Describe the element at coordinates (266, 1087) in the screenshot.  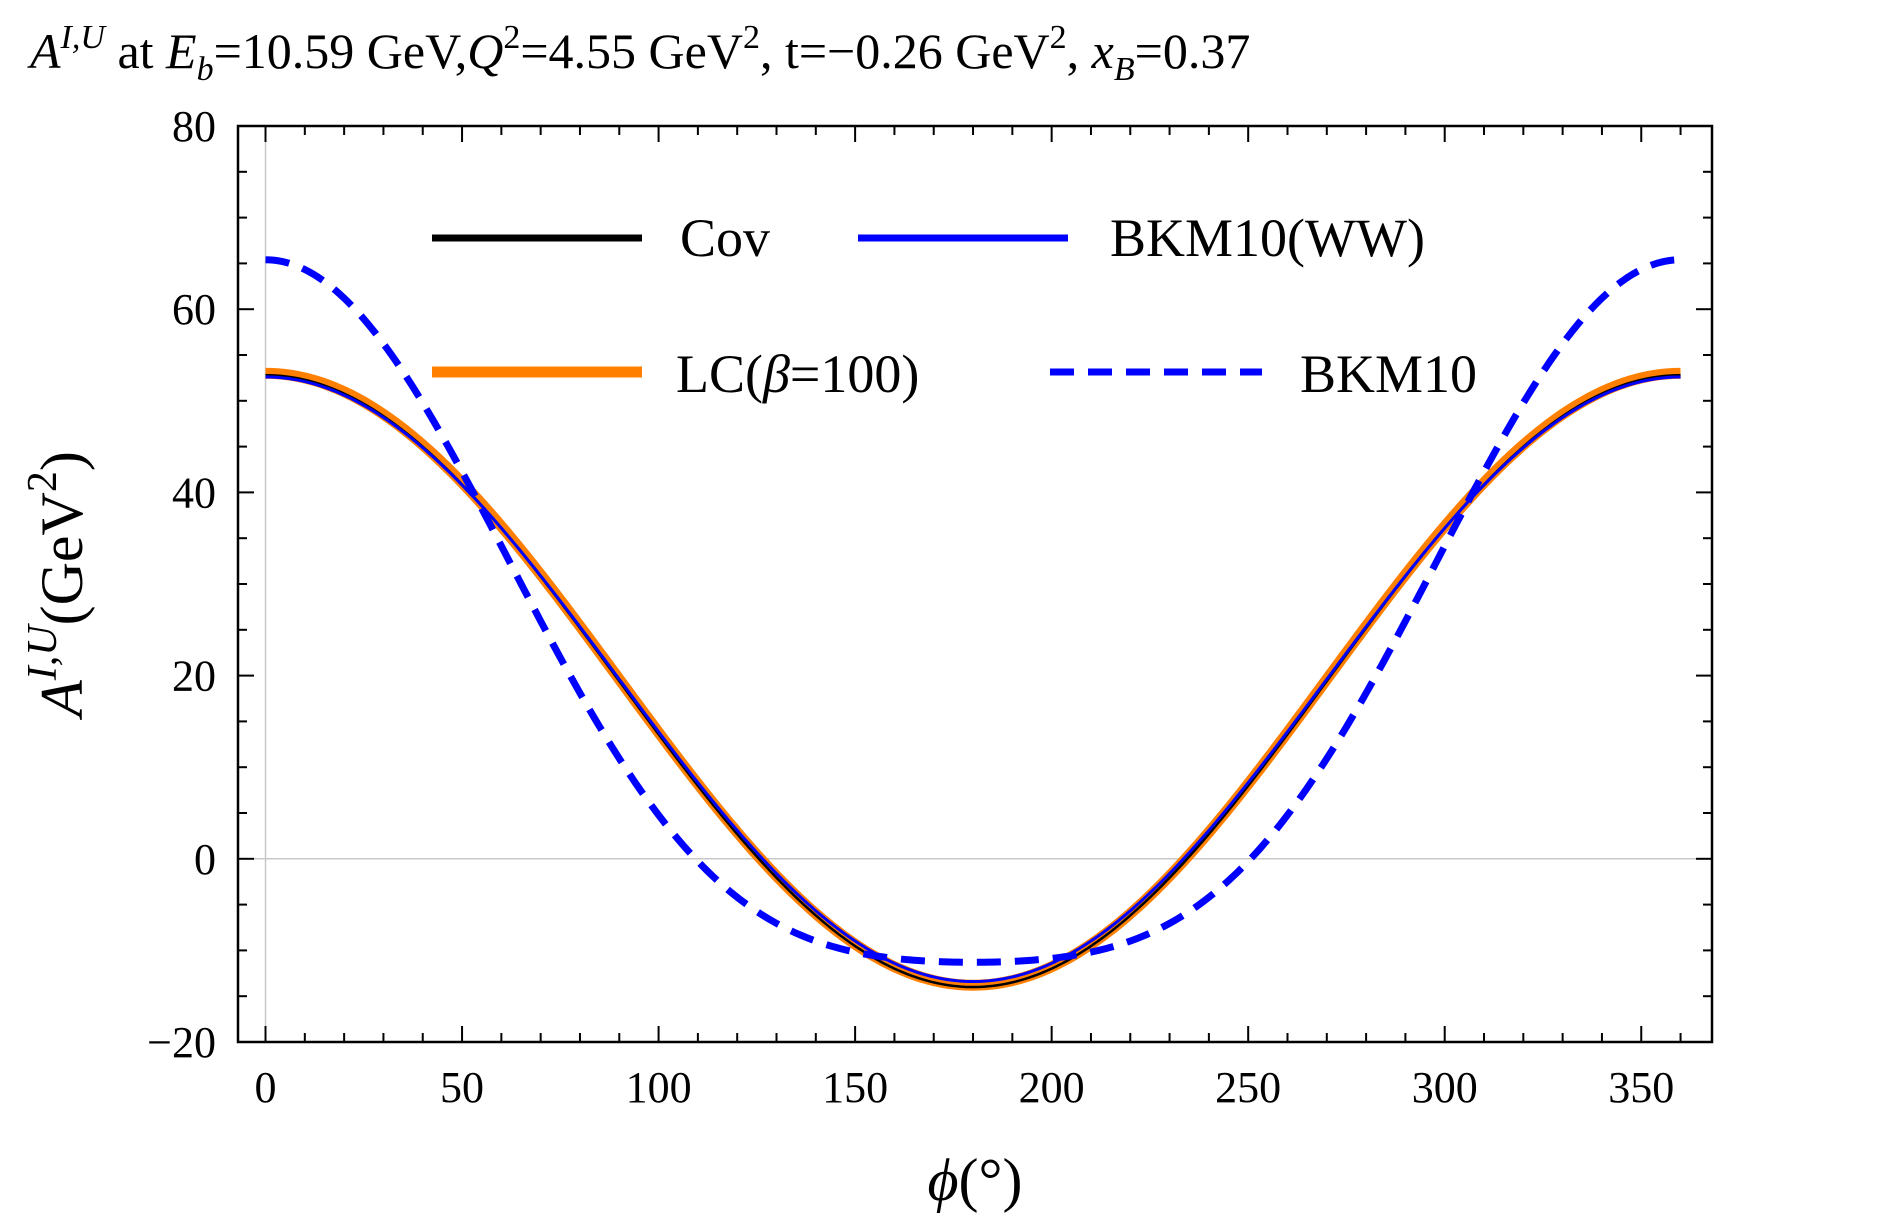
I see `x-tick-label: 0` at that location.